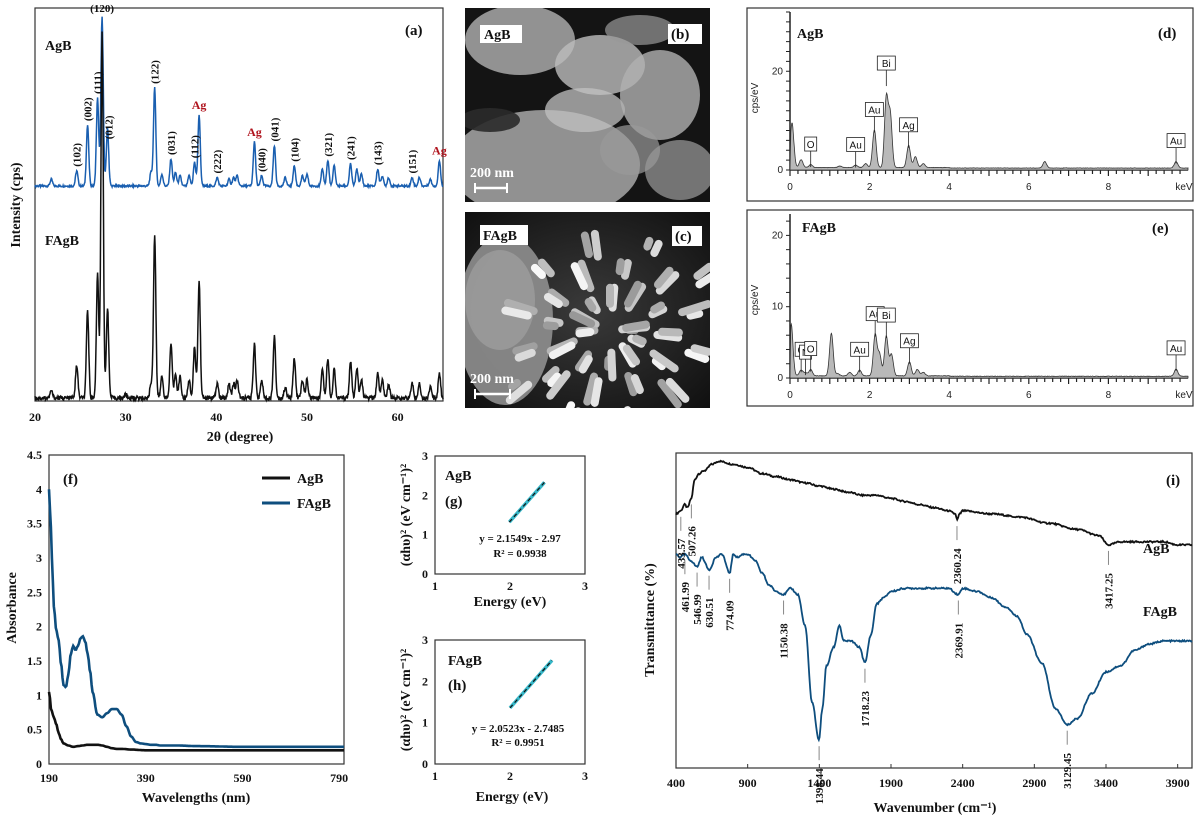  What do you see at coordinates (686, 596) in the screenshot?
I see `ftir-peak-label: 461.99` at bounding box center [686, 596].